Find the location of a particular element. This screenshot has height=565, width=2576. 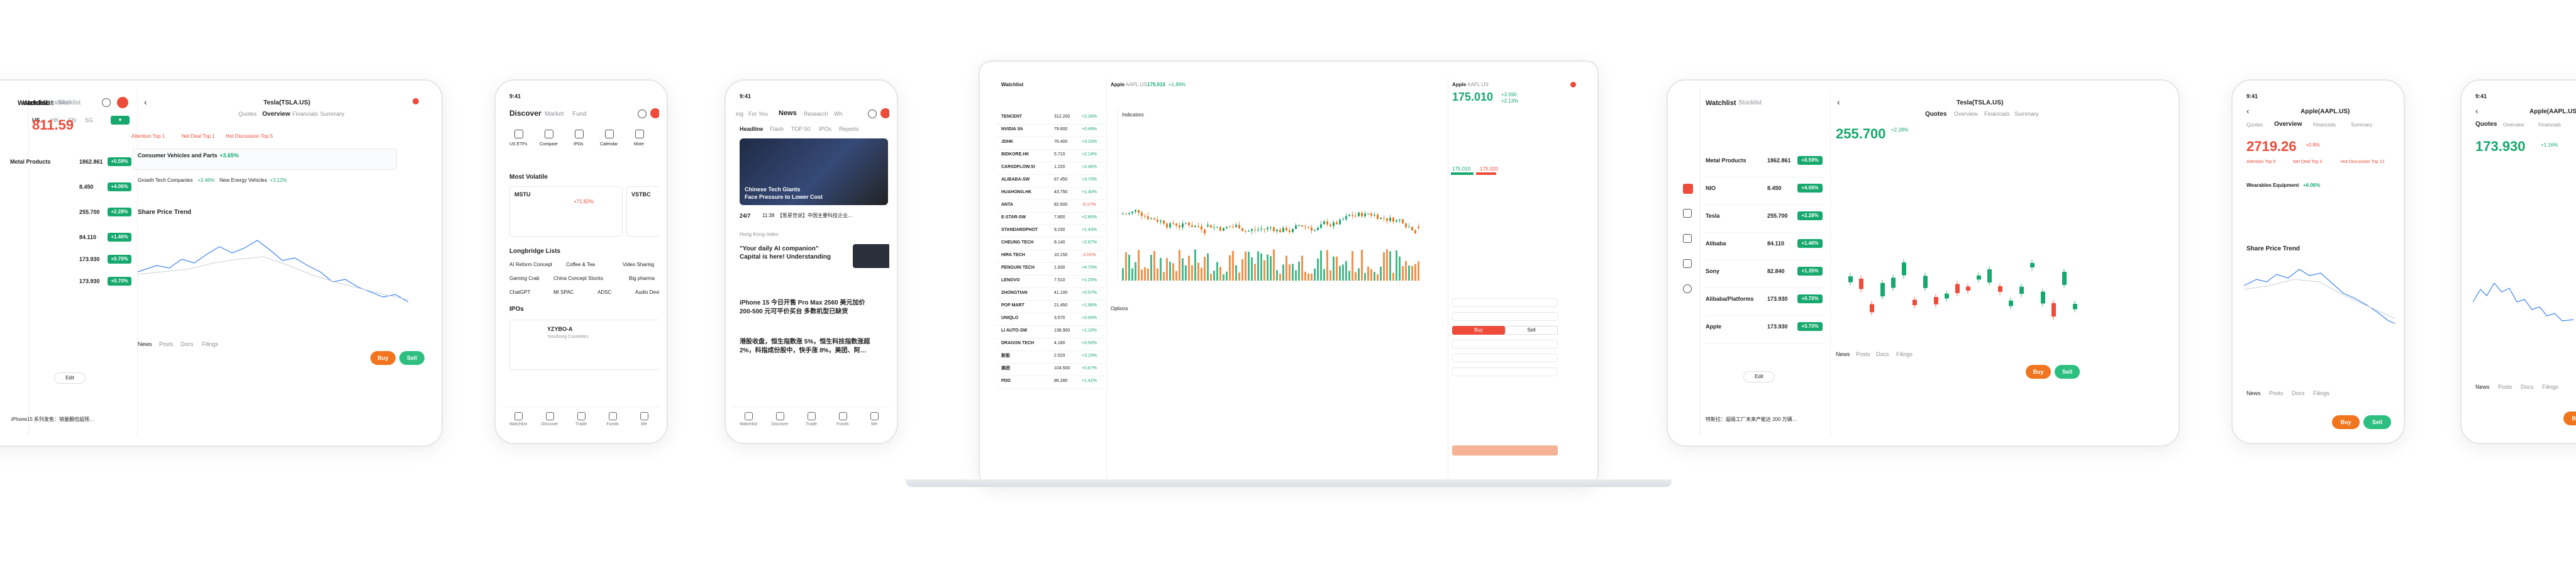

indicators-button: Indicators is located at coordinates (1133, 115).